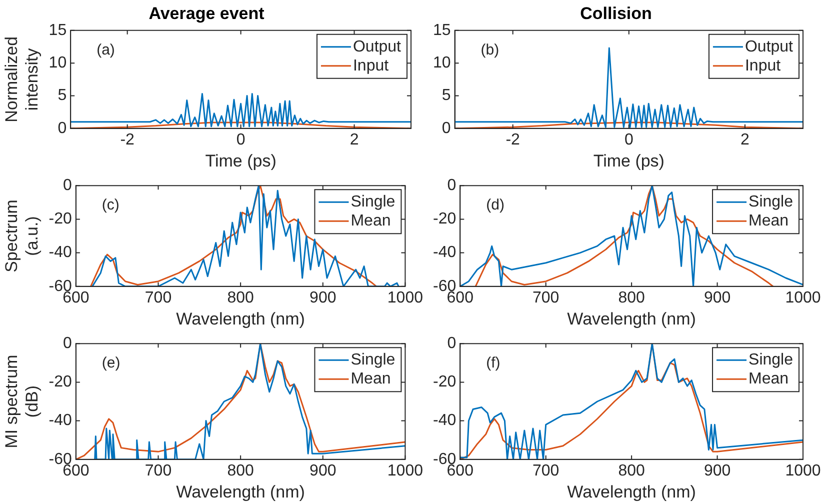 The height and width of the screenshot is (503, 825). I want to click on annotation: (c), so click(111, 205).